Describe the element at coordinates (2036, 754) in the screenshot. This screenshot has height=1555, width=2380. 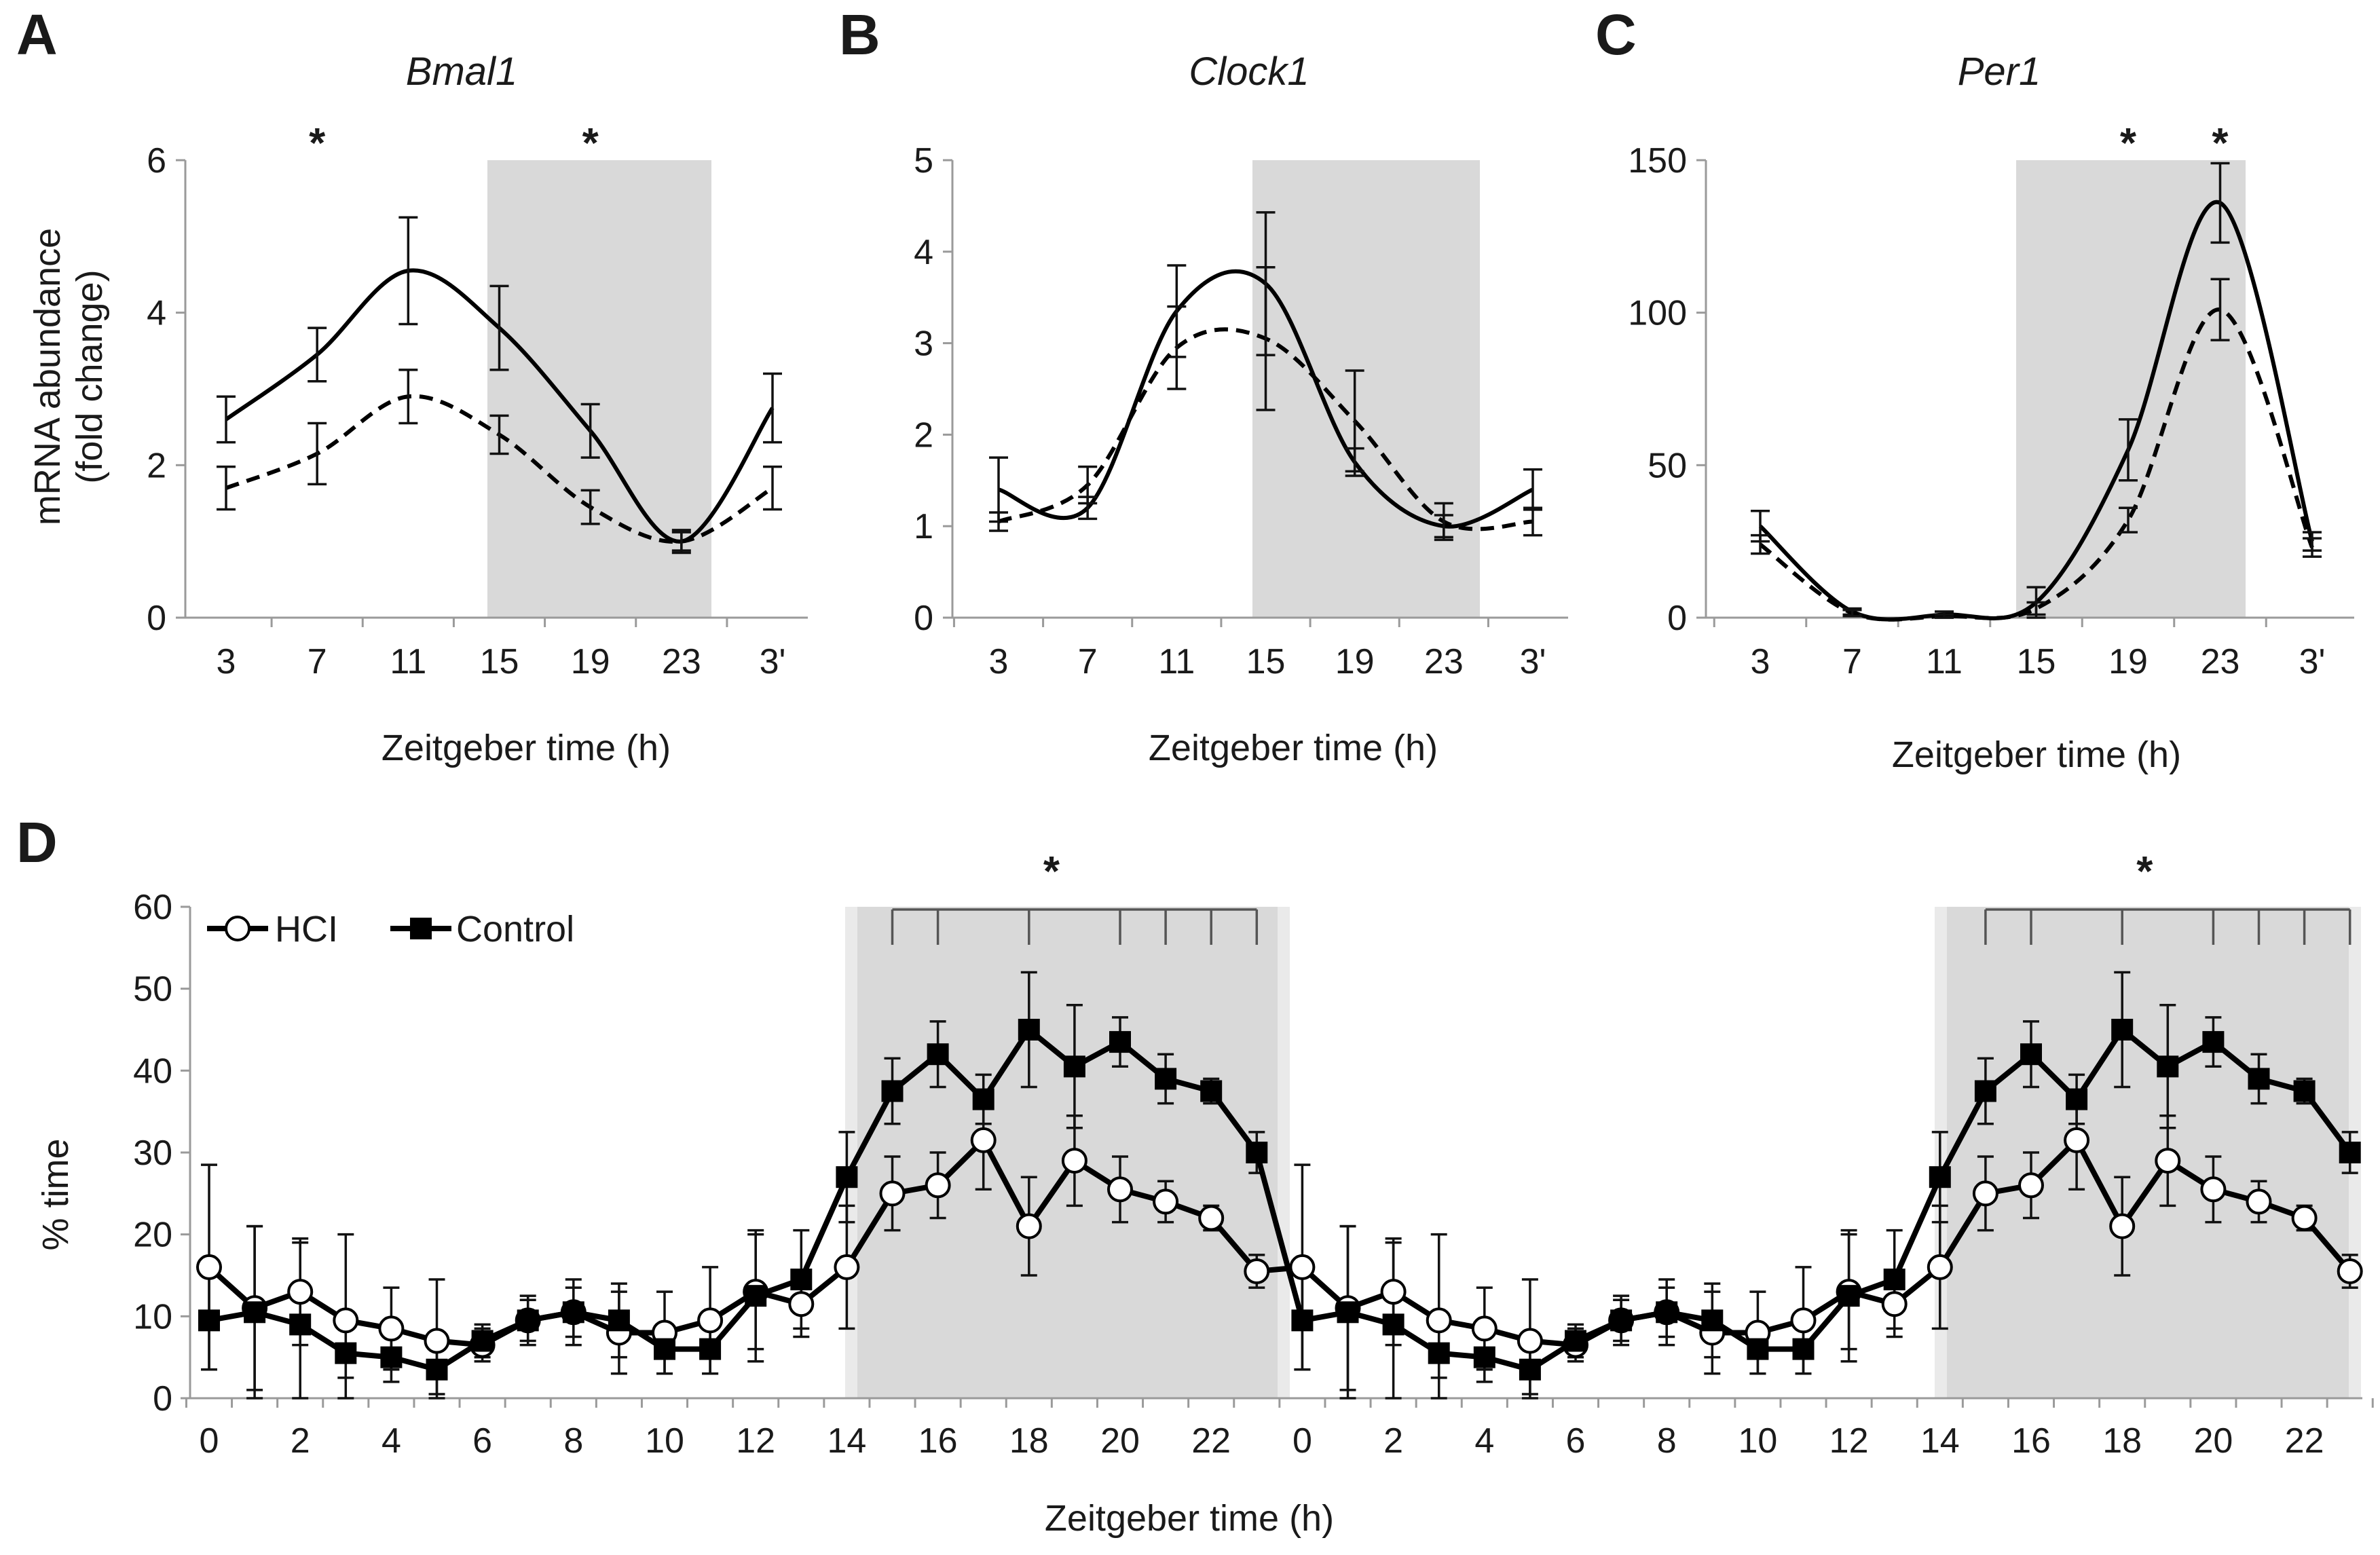
I see `x-axis-title-c: Zeitgeber time (h)` at that location.